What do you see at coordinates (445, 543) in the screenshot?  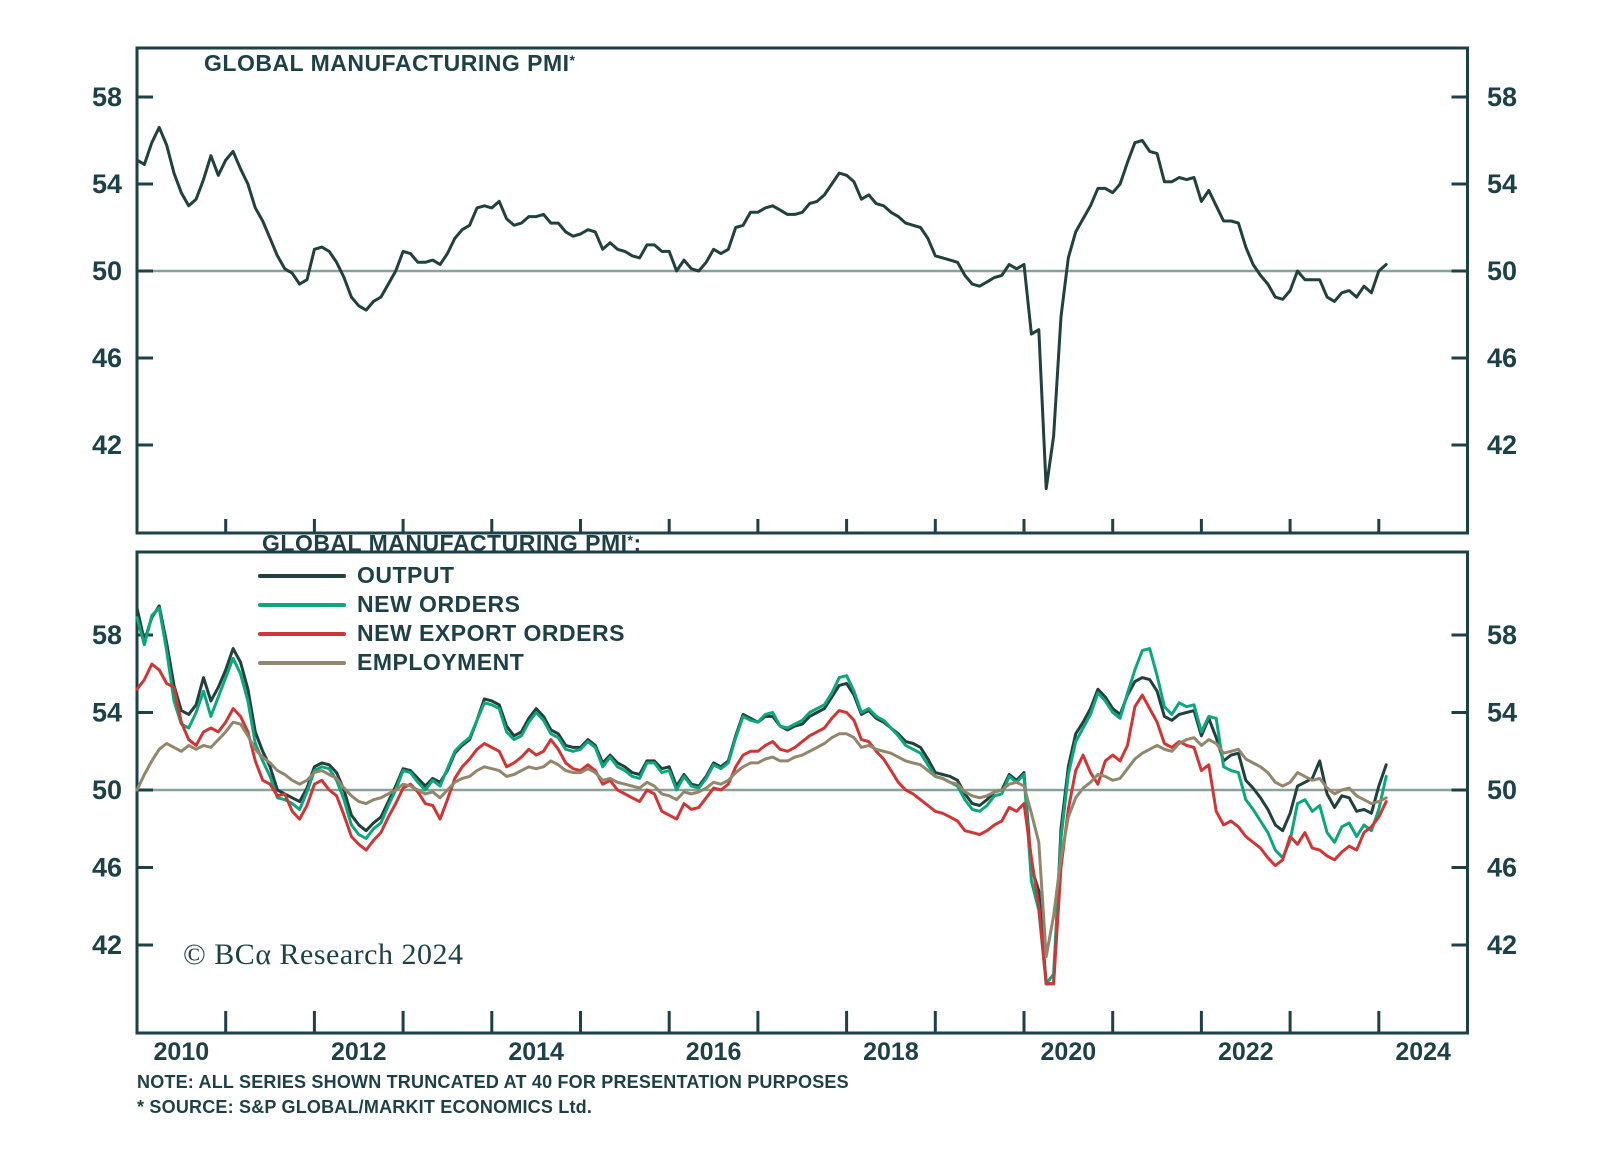 I see `legend-title-text: GLOBAL MANUFACTURING PMI` at bounding box center [445, 543].